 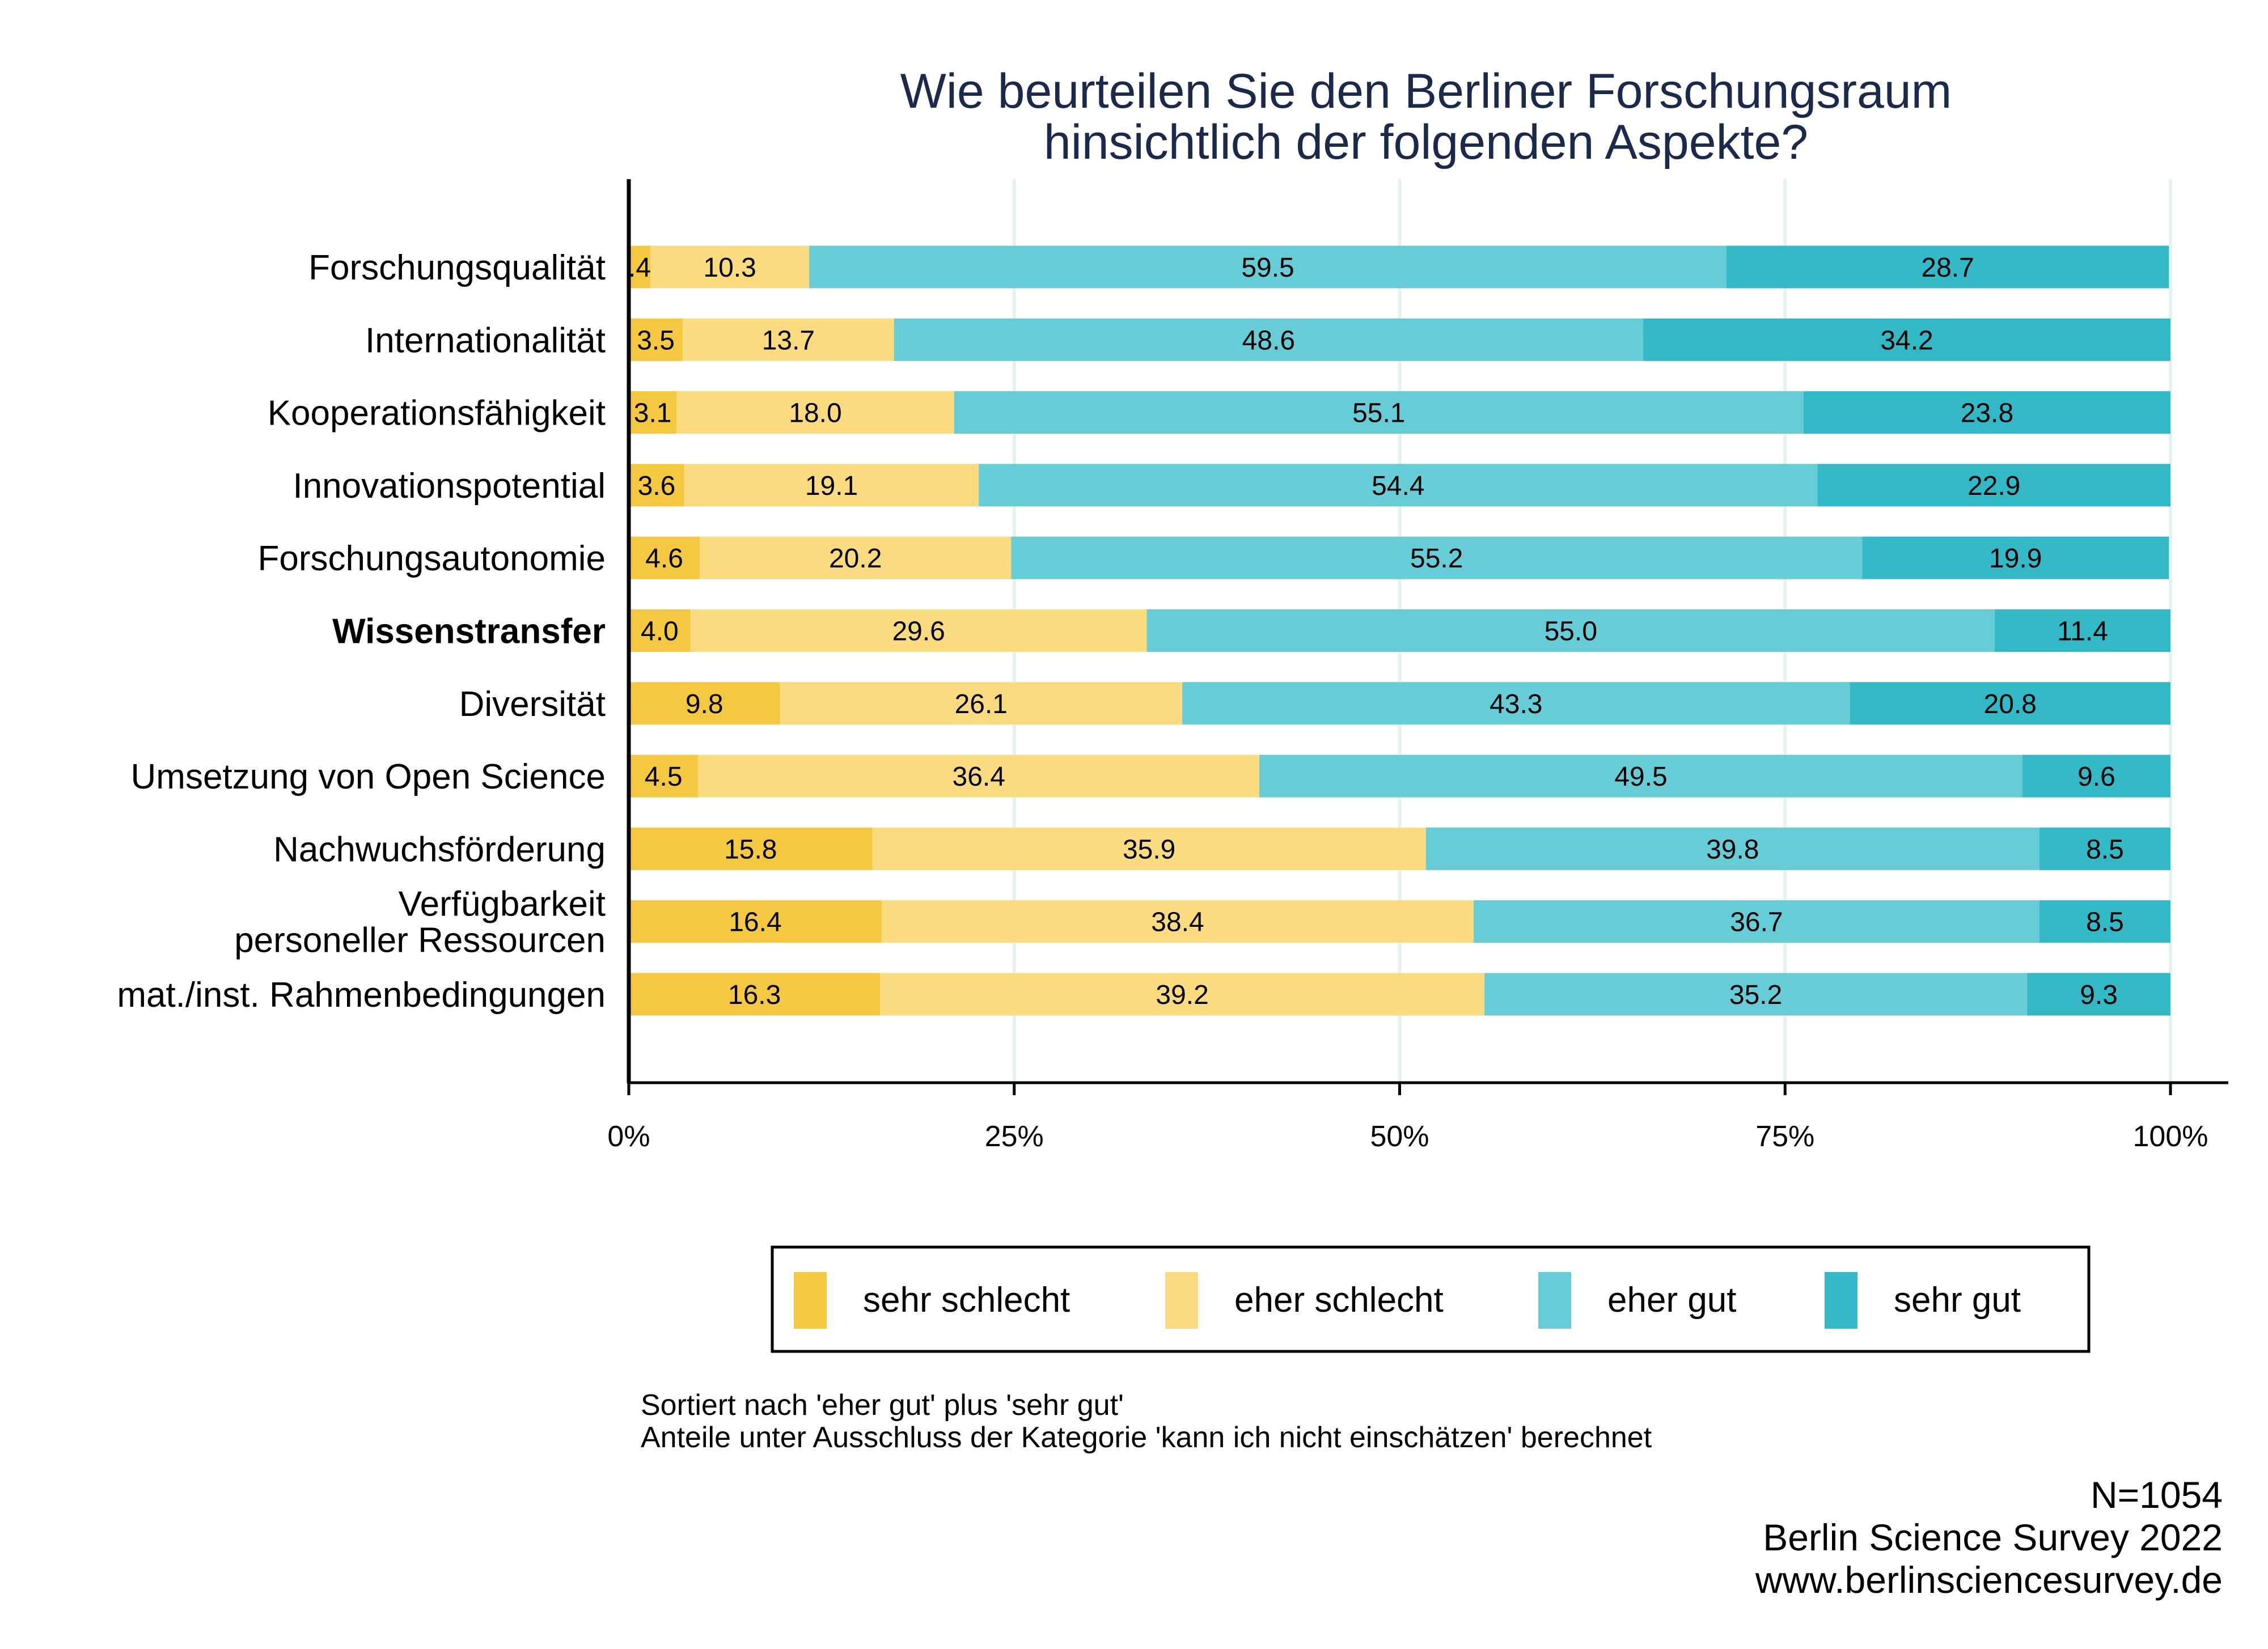 I want to click on data-label: 4.0, so click(x=660, y=632).